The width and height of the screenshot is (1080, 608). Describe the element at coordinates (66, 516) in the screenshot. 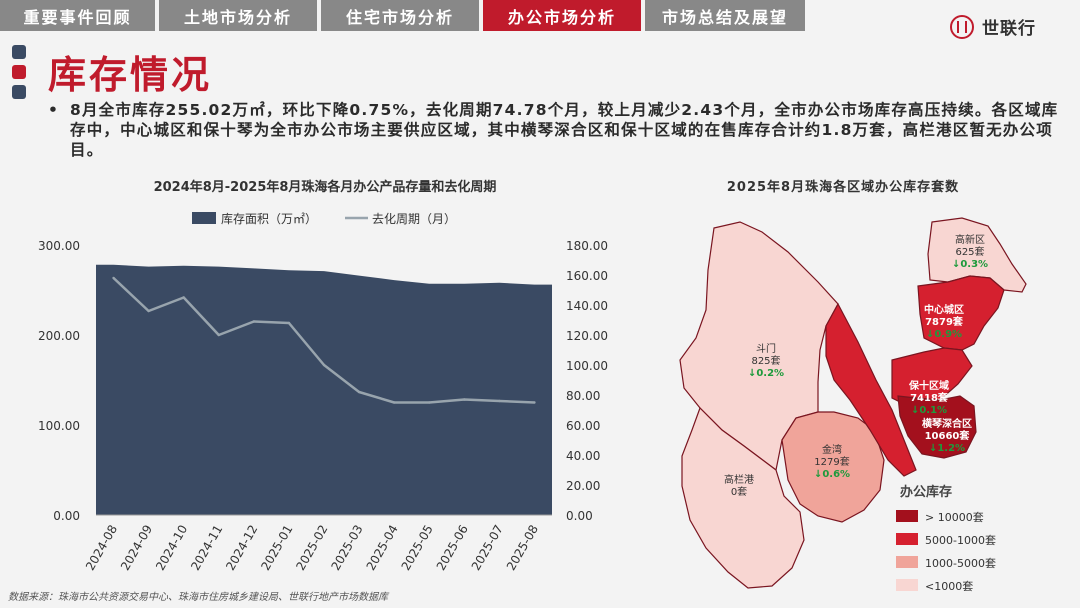

I see `y-left-tick-label: 0.00` at that location.